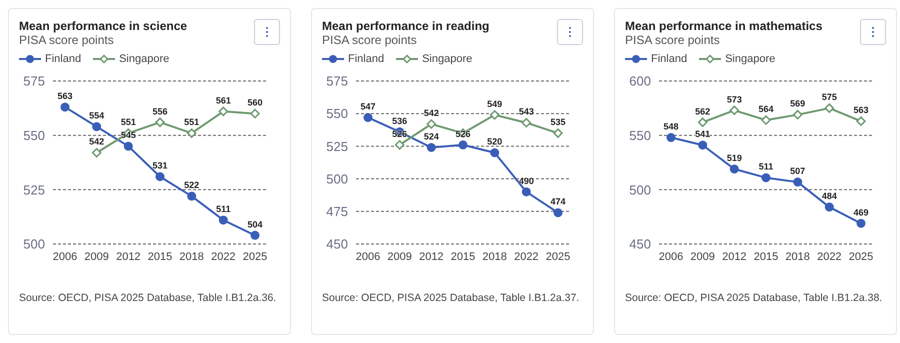 The width and height of the screenshot is (900, 343). I want to click on data-label: 573, so click(734, 99).